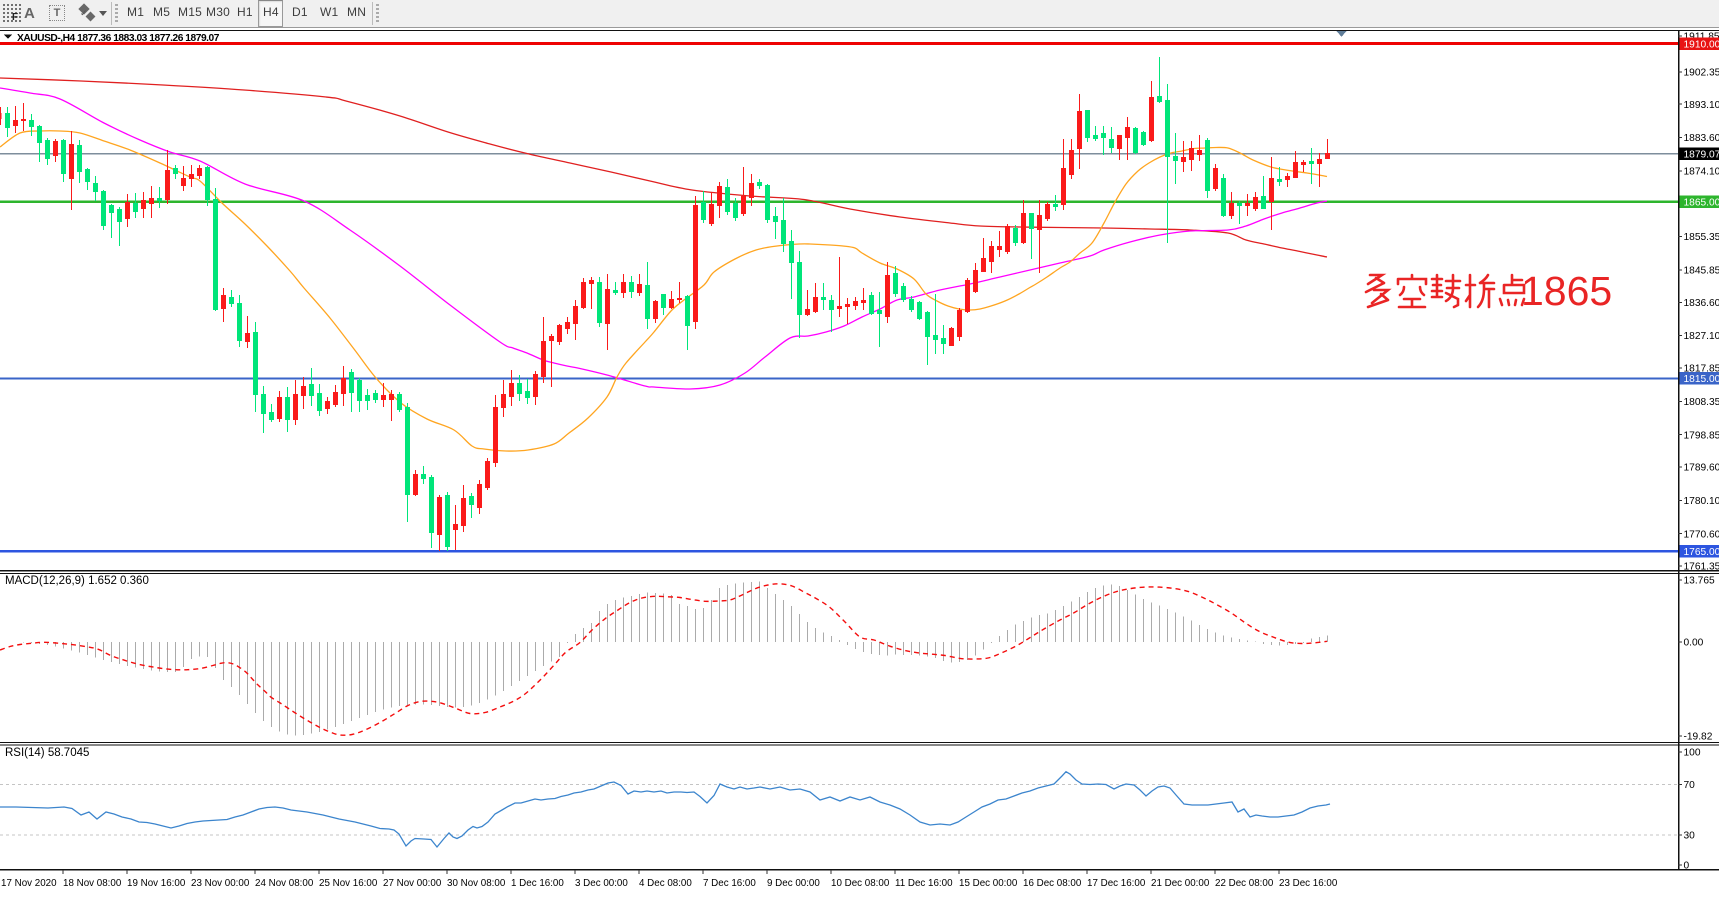  What do you see at coordinates (156, 883) in the screenshot?
I see `svg-text: 19 Nov 16:00` at bounding box center [156, 883].